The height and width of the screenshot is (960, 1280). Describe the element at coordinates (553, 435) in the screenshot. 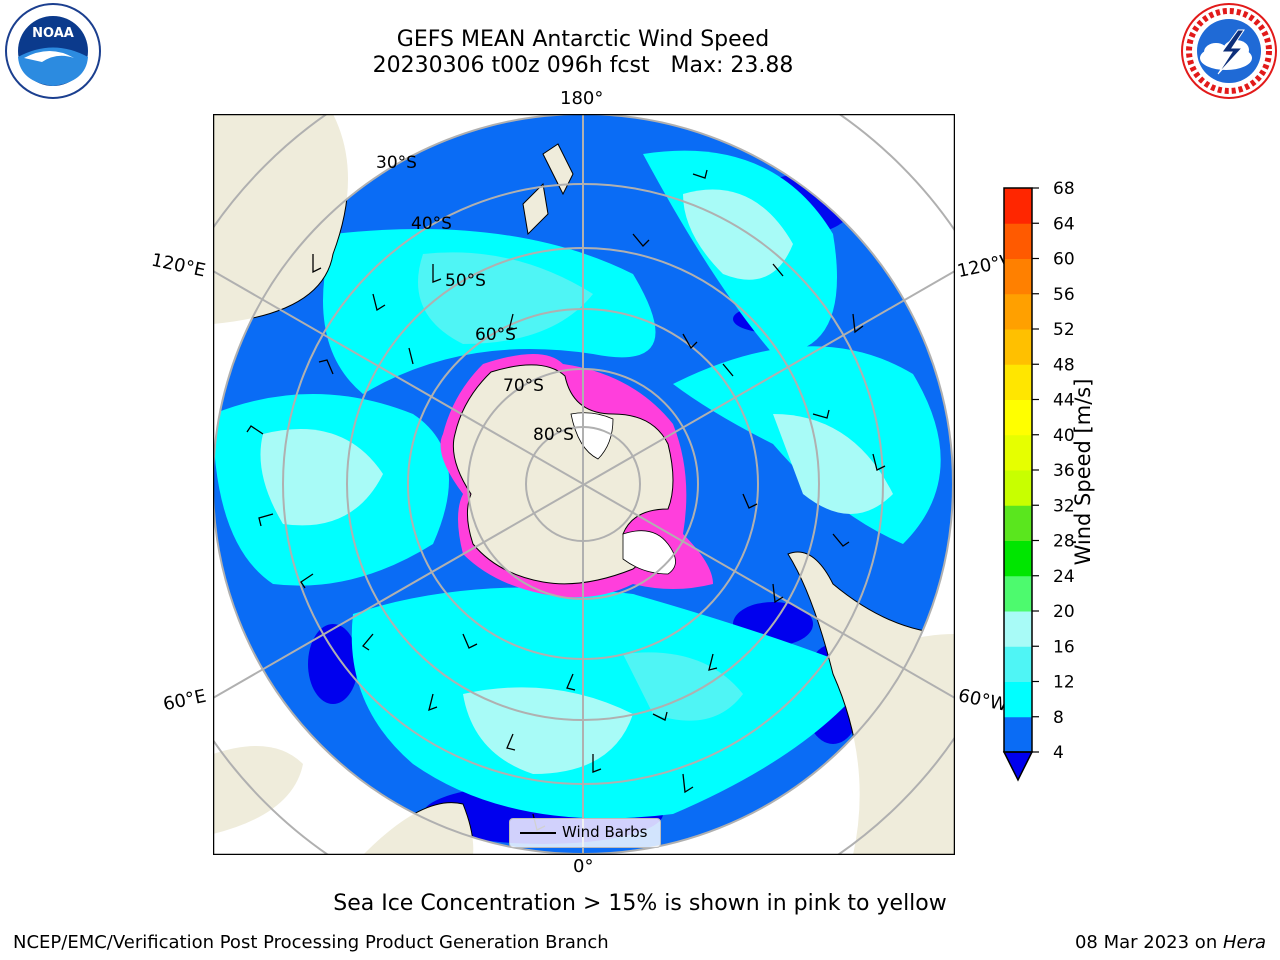

I see `lat-label-80s: 80°S` at that location.